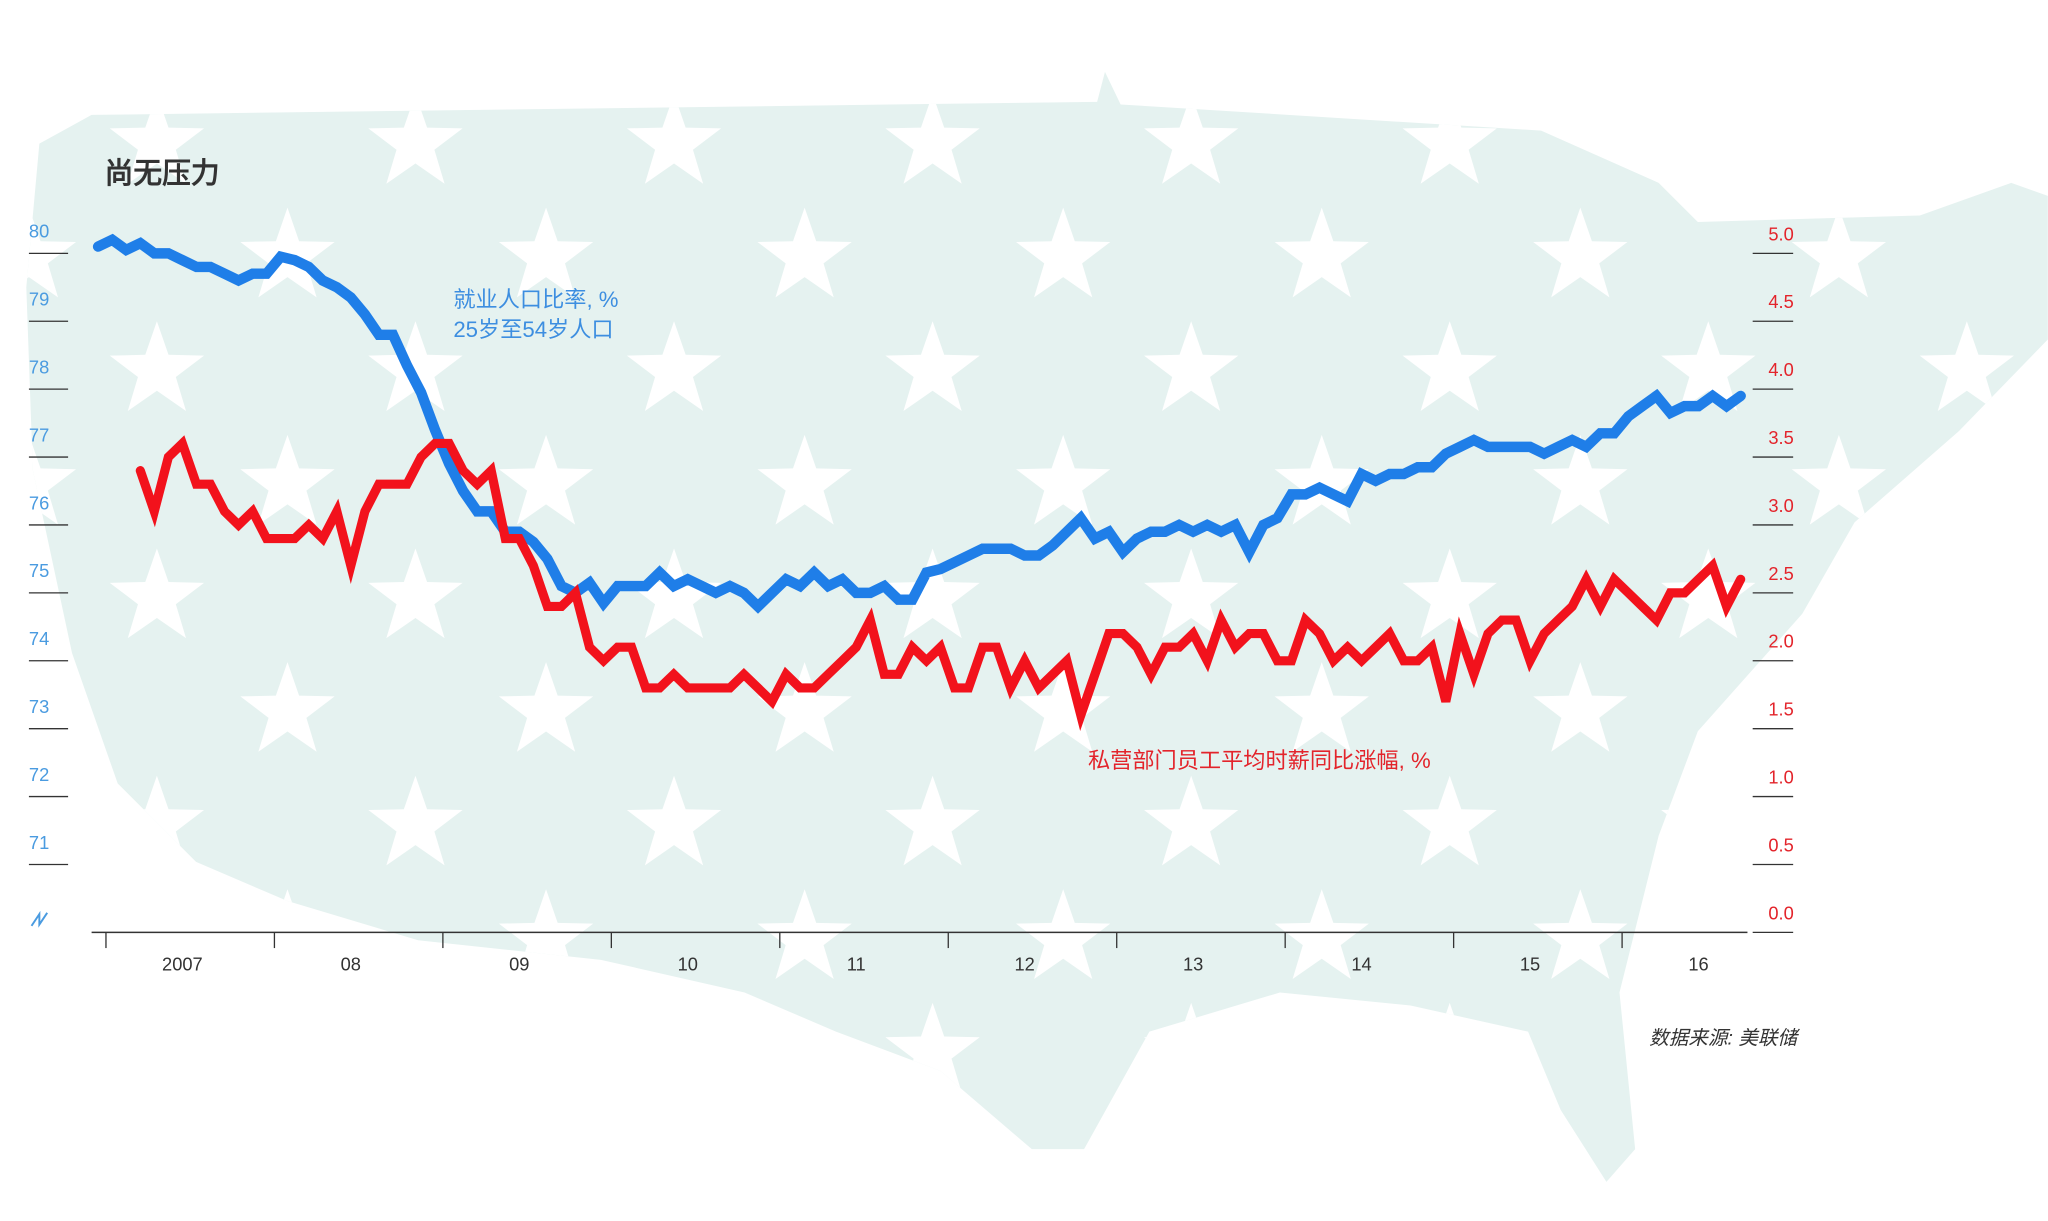 Image resolution: width=2048 pixels, height=1221 pixels. Describe the element at coordinates (1780, 301) in the screenshot. I see `y2-tick-label: 4.5` at that location.